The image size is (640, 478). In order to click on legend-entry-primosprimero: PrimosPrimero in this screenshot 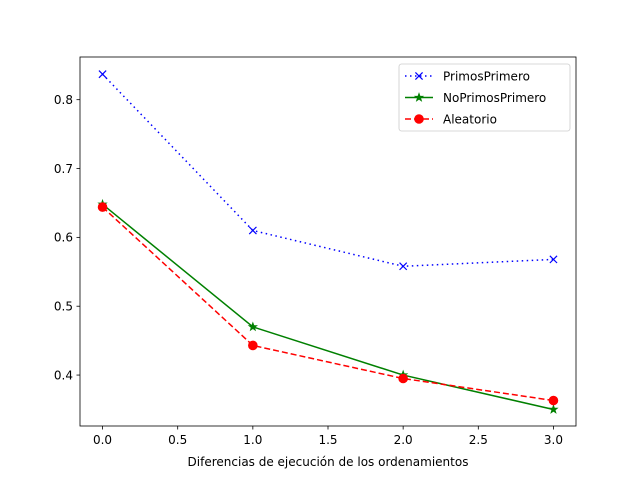, I will do `click(467, 76)`.